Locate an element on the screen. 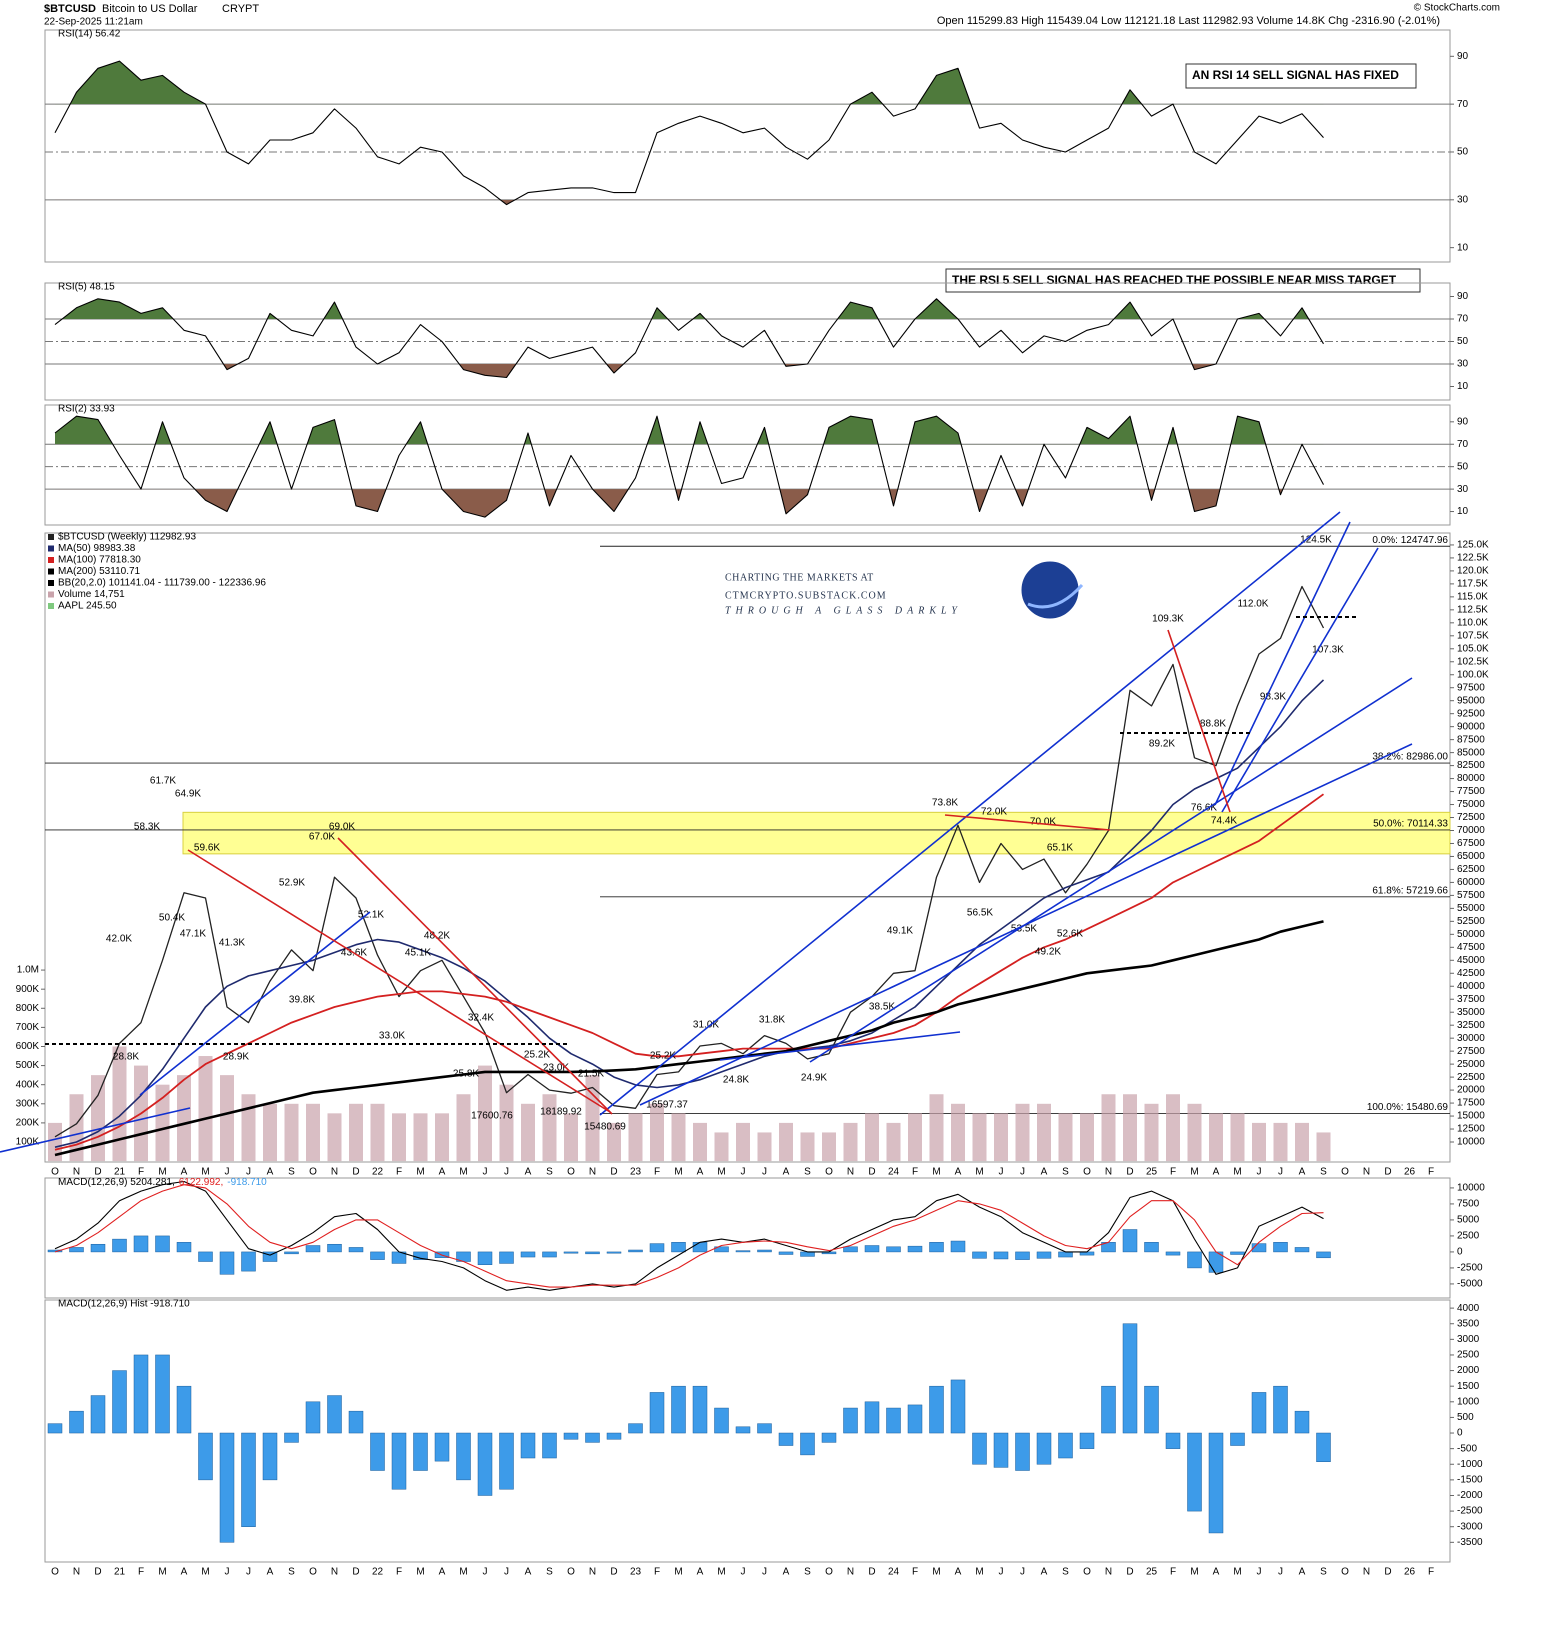  price-label: 58.3K is located at coordinates (147, 827).